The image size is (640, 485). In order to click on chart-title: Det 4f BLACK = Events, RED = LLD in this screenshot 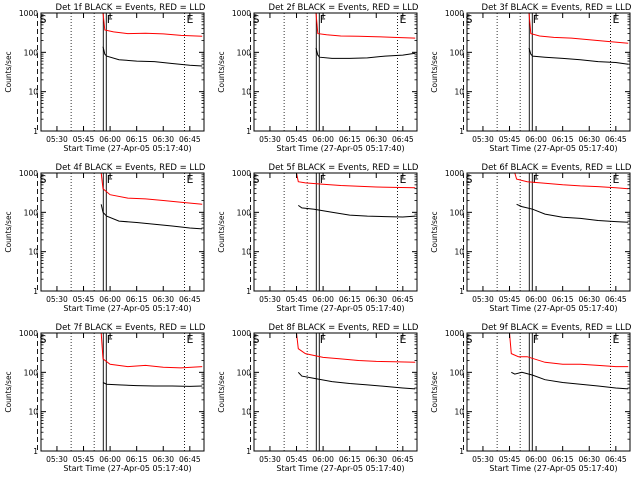, I will do `click(131, 168)`.